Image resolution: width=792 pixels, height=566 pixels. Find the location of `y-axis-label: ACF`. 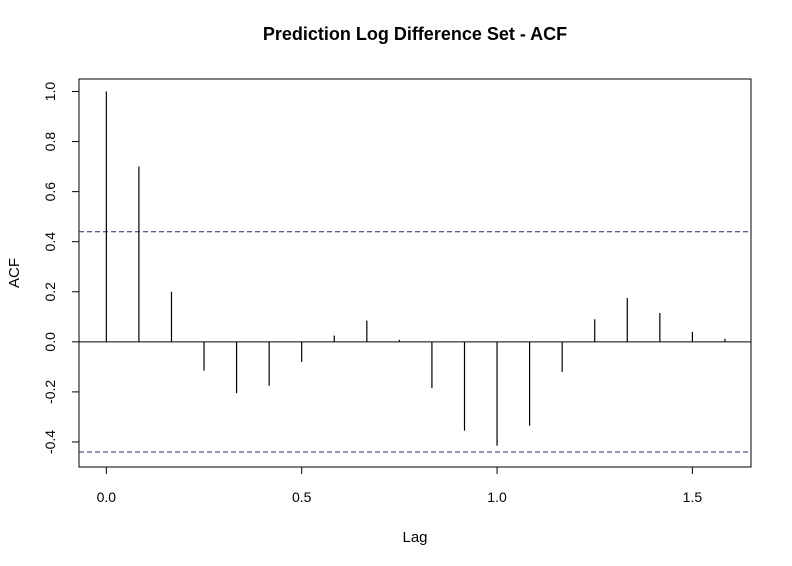

y-axis-label: ACF is located at coordinates (14, 273).